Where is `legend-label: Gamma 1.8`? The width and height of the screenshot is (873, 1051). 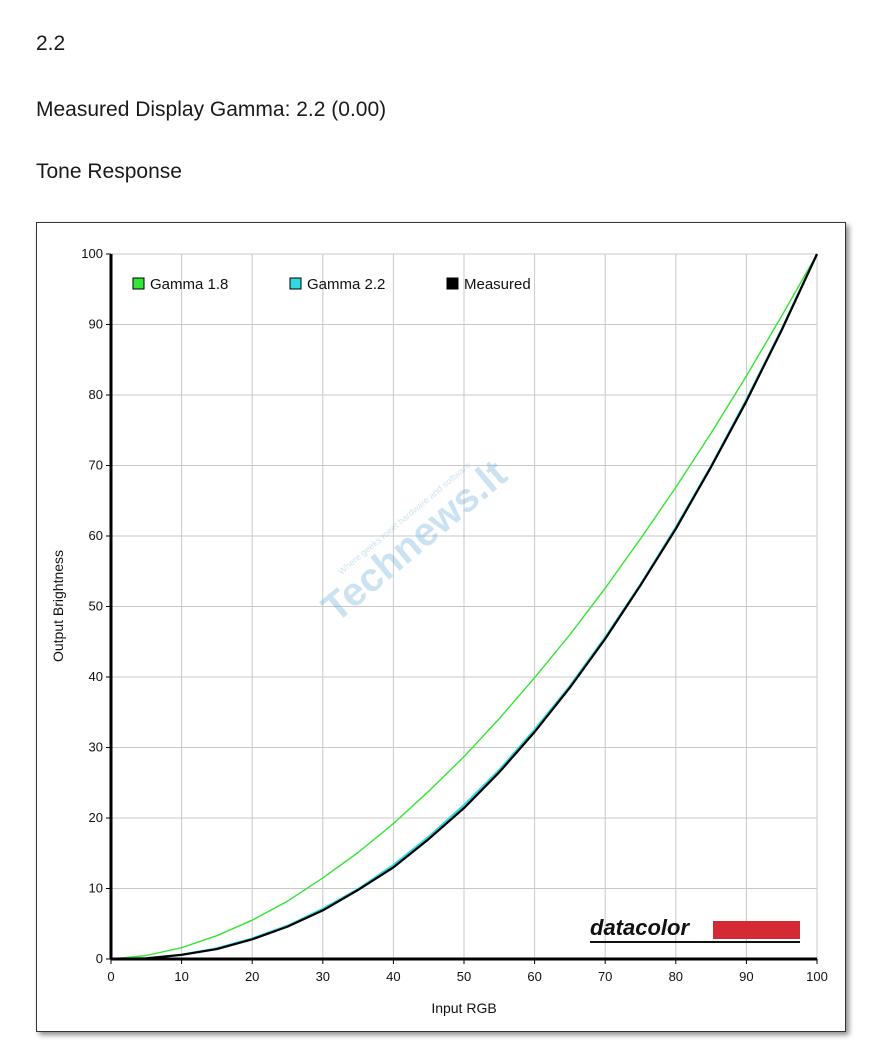
legend-label: Gamma 1.8 is located at coordinates (189, 284).